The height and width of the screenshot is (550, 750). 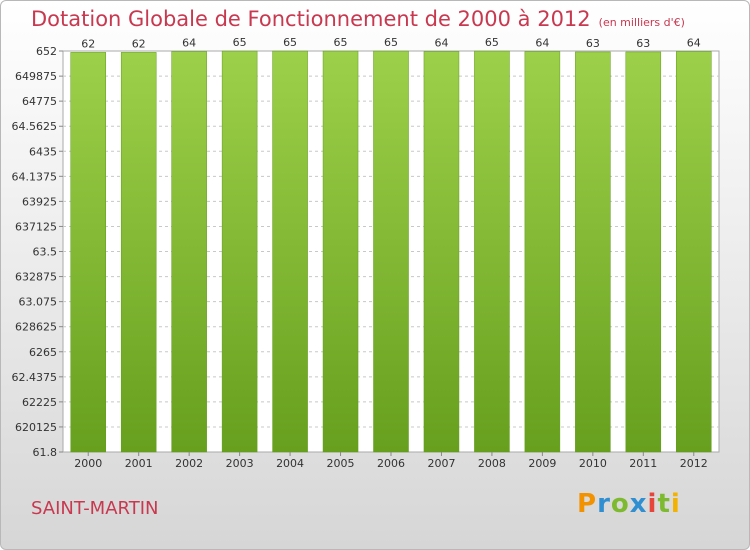 What do you see at coordinates (35, 176) in the screenshot?
I see `y-tick-label: 64.1375` at bounding box center [35, 176].